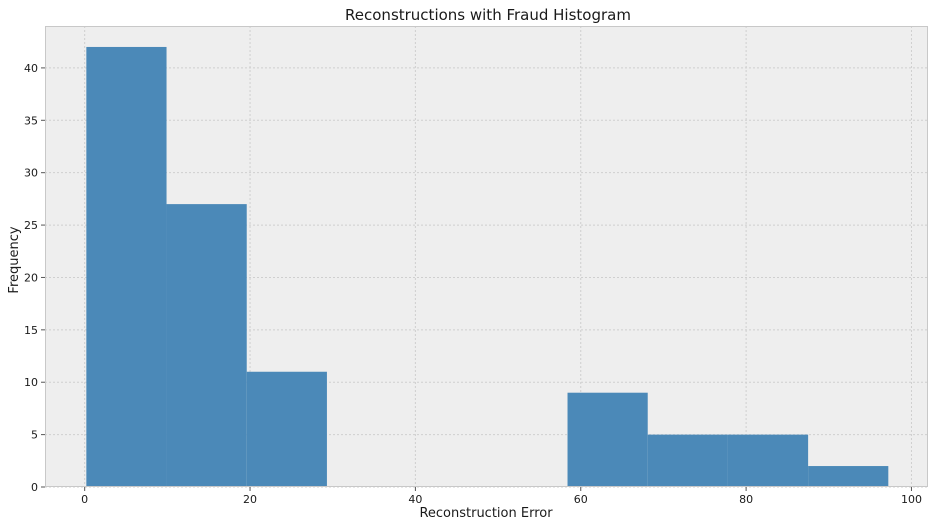 The image size is (936, 530). I want to click on y-tick-label: 20, so click(31, 277).